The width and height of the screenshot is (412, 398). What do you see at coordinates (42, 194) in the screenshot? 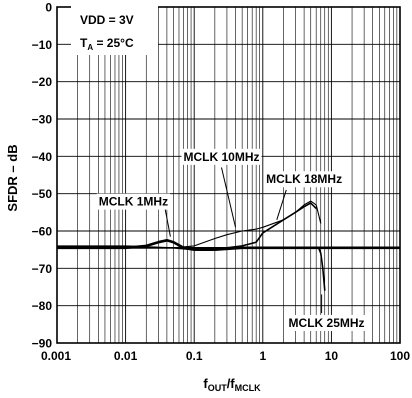
I see `y-tick-label: −50` at bounding box center [42, 194].